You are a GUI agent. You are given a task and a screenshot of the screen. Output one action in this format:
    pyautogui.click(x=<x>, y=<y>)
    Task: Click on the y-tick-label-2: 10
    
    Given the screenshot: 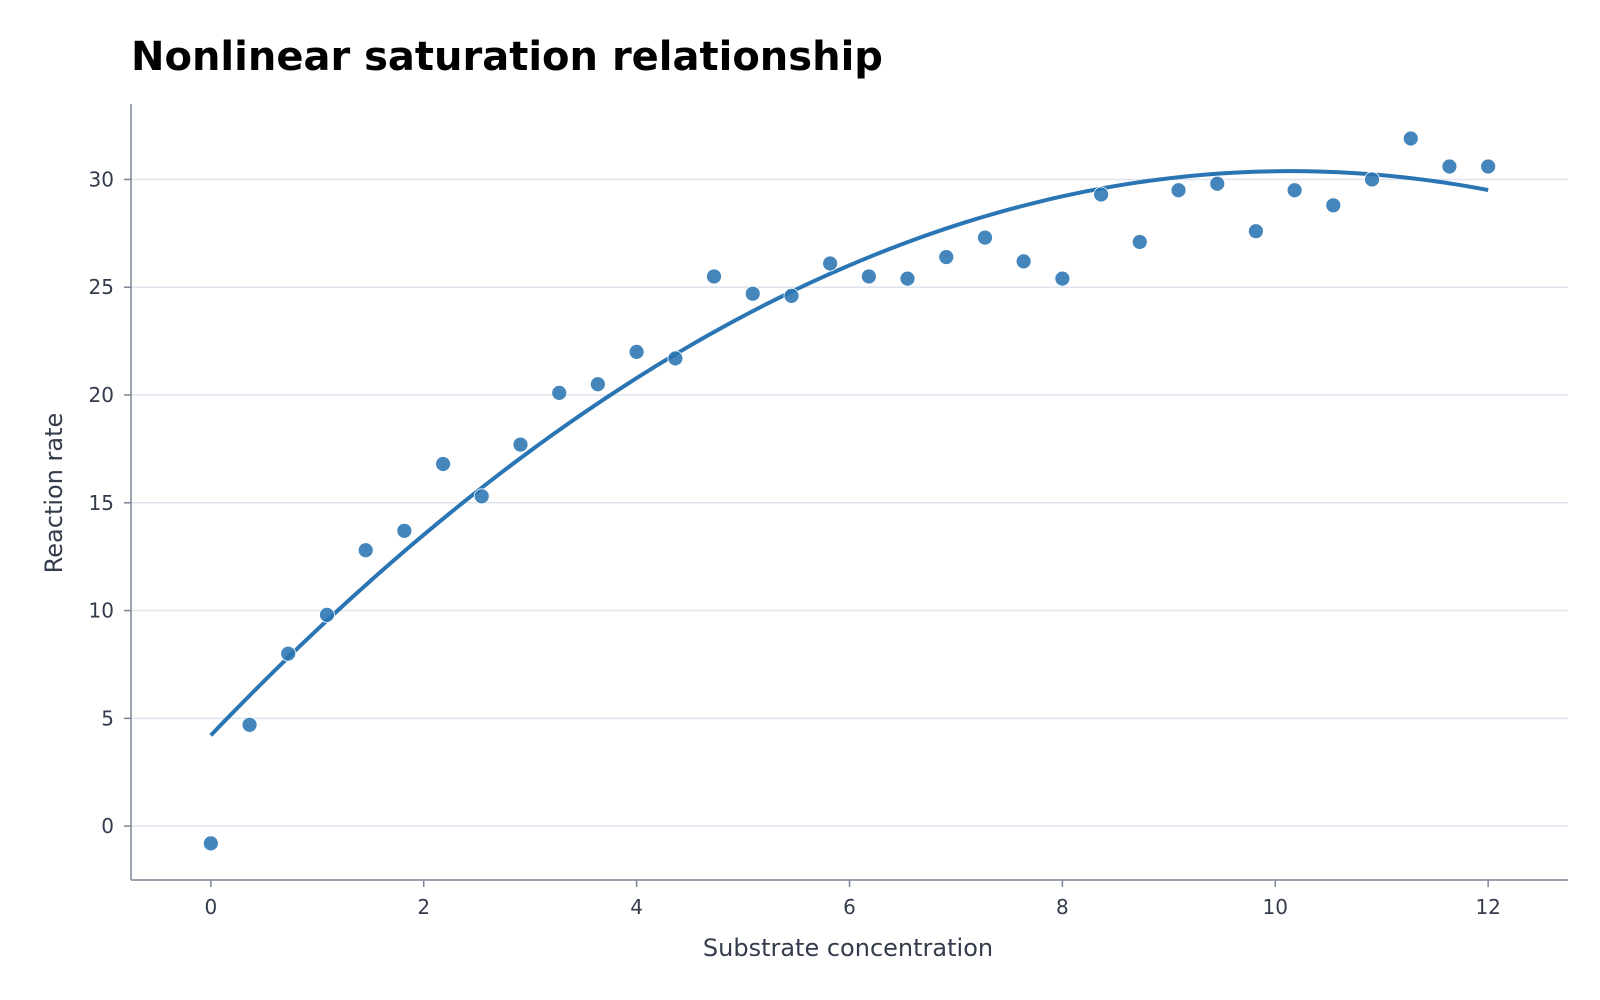 What is the action you would take?
    pyautogui.click(x=101, y=611)
    